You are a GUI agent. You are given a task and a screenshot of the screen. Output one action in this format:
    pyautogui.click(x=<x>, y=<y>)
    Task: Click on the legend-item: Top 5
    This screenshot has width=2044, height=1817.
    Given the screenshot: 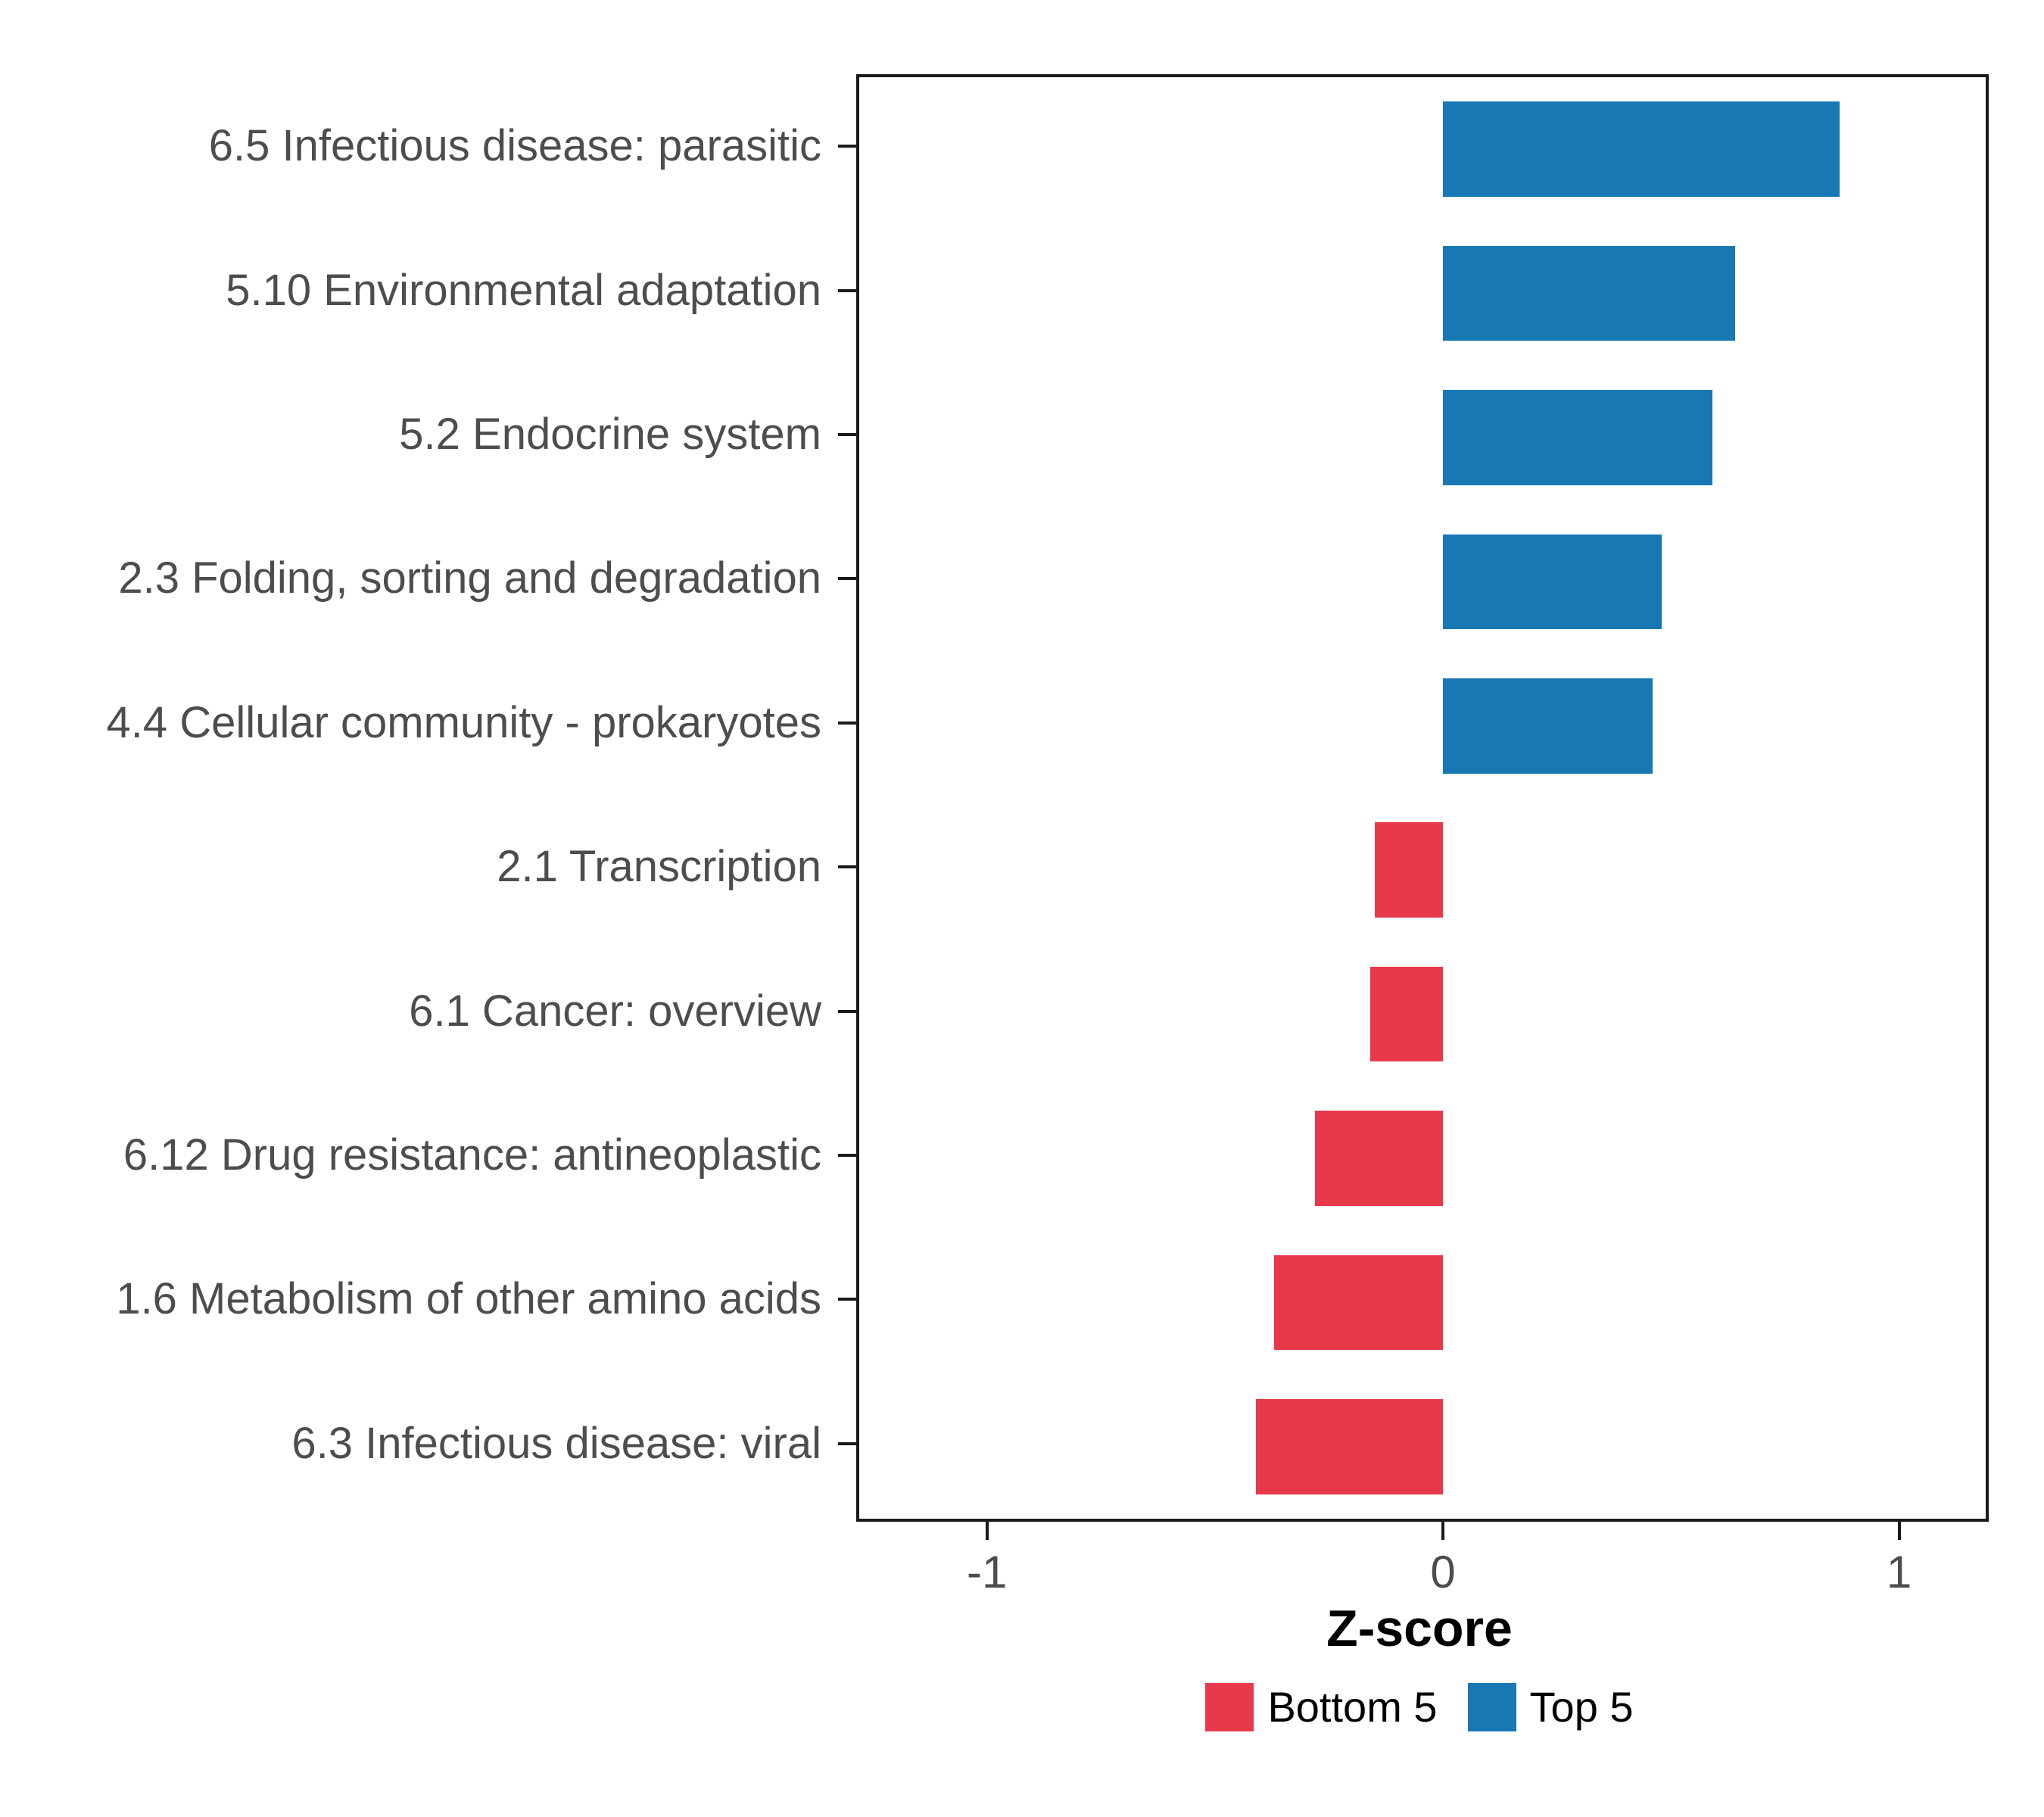 What is the action you would take?
    pyautogui.click(x=1551, y=1706)
    